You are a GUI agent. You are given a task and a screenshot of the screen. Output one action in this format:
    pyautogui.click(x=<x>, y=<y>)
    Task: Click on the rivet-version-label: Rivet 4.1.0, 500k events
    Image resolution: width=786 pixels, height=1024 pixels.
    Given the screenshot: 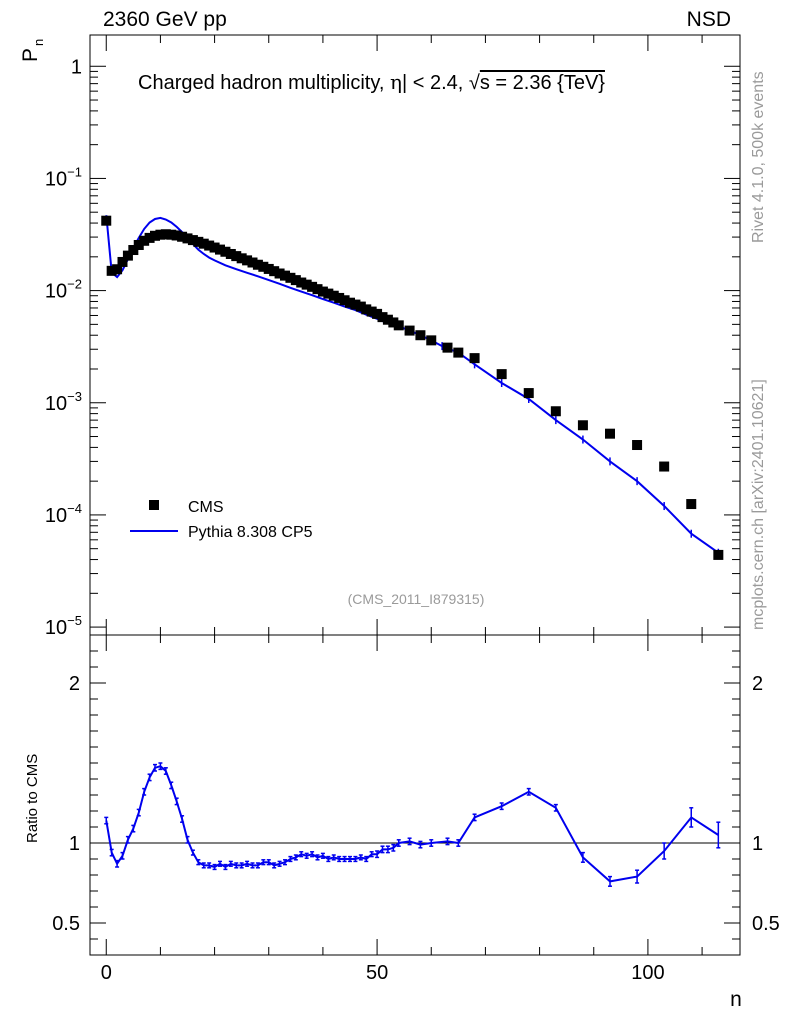 What is the action you would take?
    pyautogui.click(x=758, y=157)
    